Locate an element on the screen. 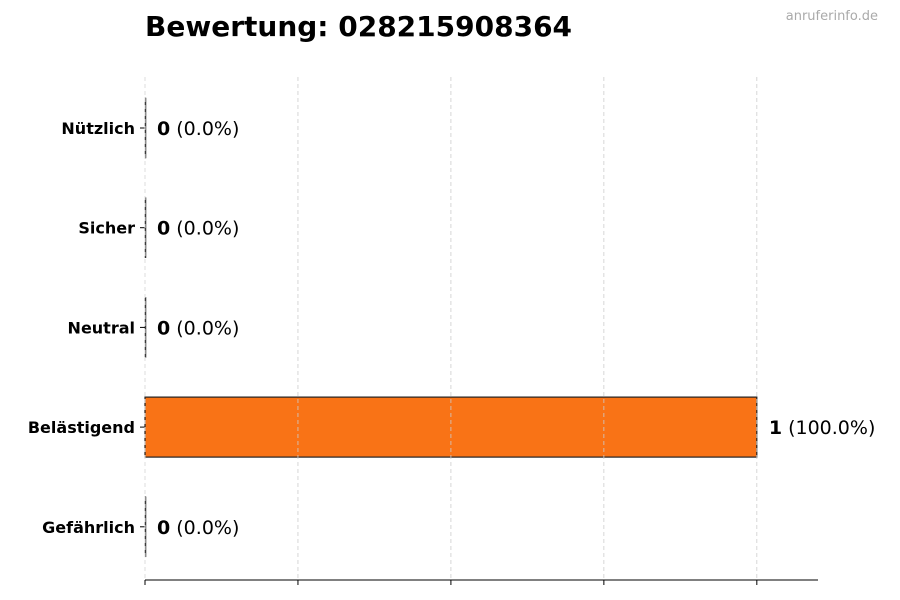 The height and width of the screenshot is (600, 900). bar is located at coordinates (145, 327).